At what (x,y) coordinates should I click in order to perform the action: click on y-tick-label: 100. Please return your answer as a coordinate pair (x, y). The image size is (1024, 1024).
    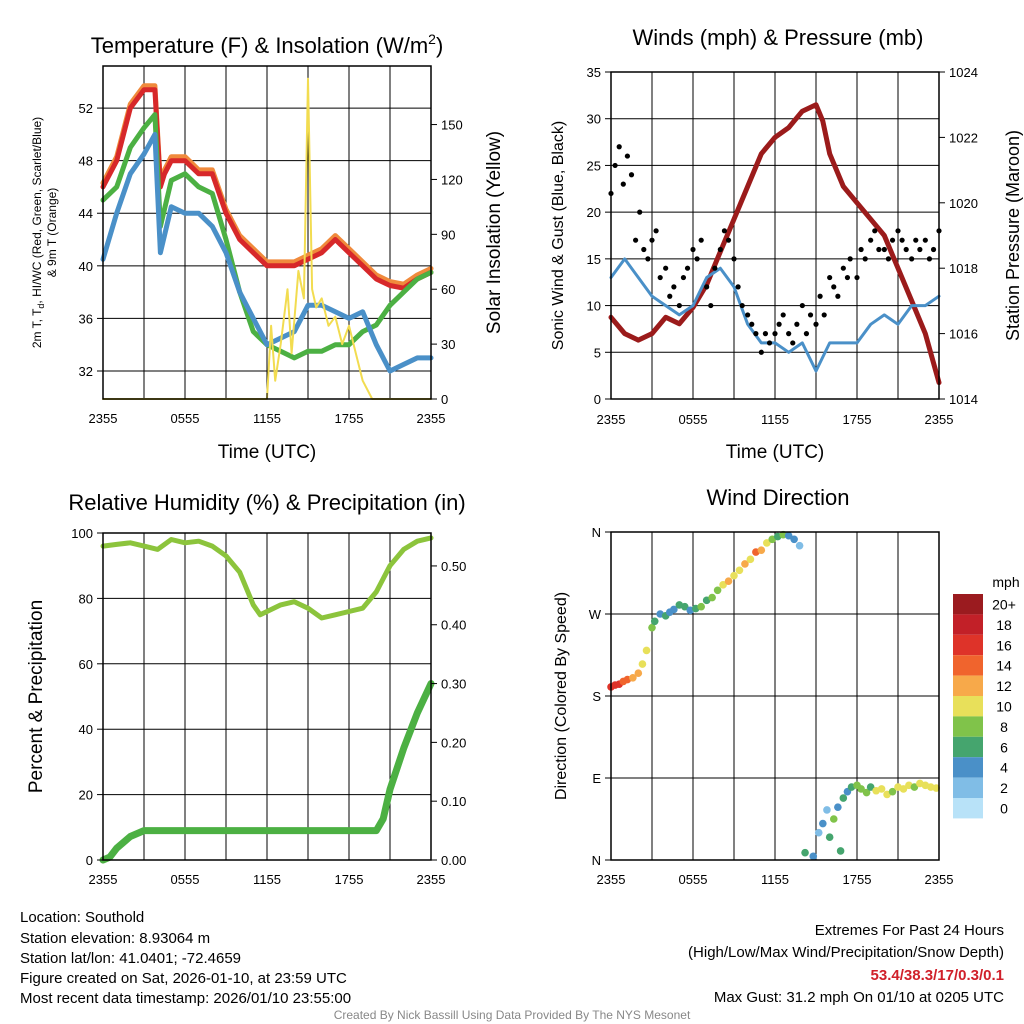
    Looking at the image, I should click on (82, 533).